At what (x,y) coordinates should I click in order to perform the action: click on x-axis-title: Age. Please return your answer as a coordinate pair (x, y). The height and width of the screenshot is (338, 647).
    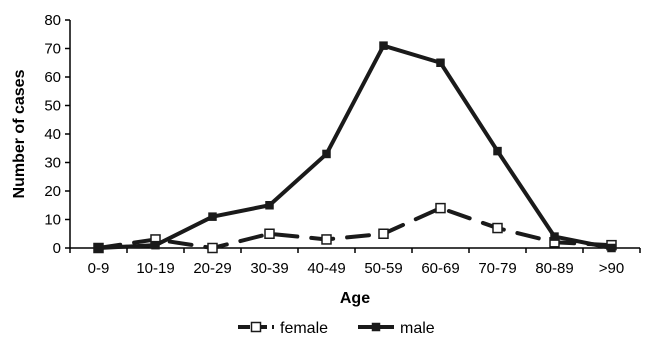
    Looking at the image, I should click on (355, 298).